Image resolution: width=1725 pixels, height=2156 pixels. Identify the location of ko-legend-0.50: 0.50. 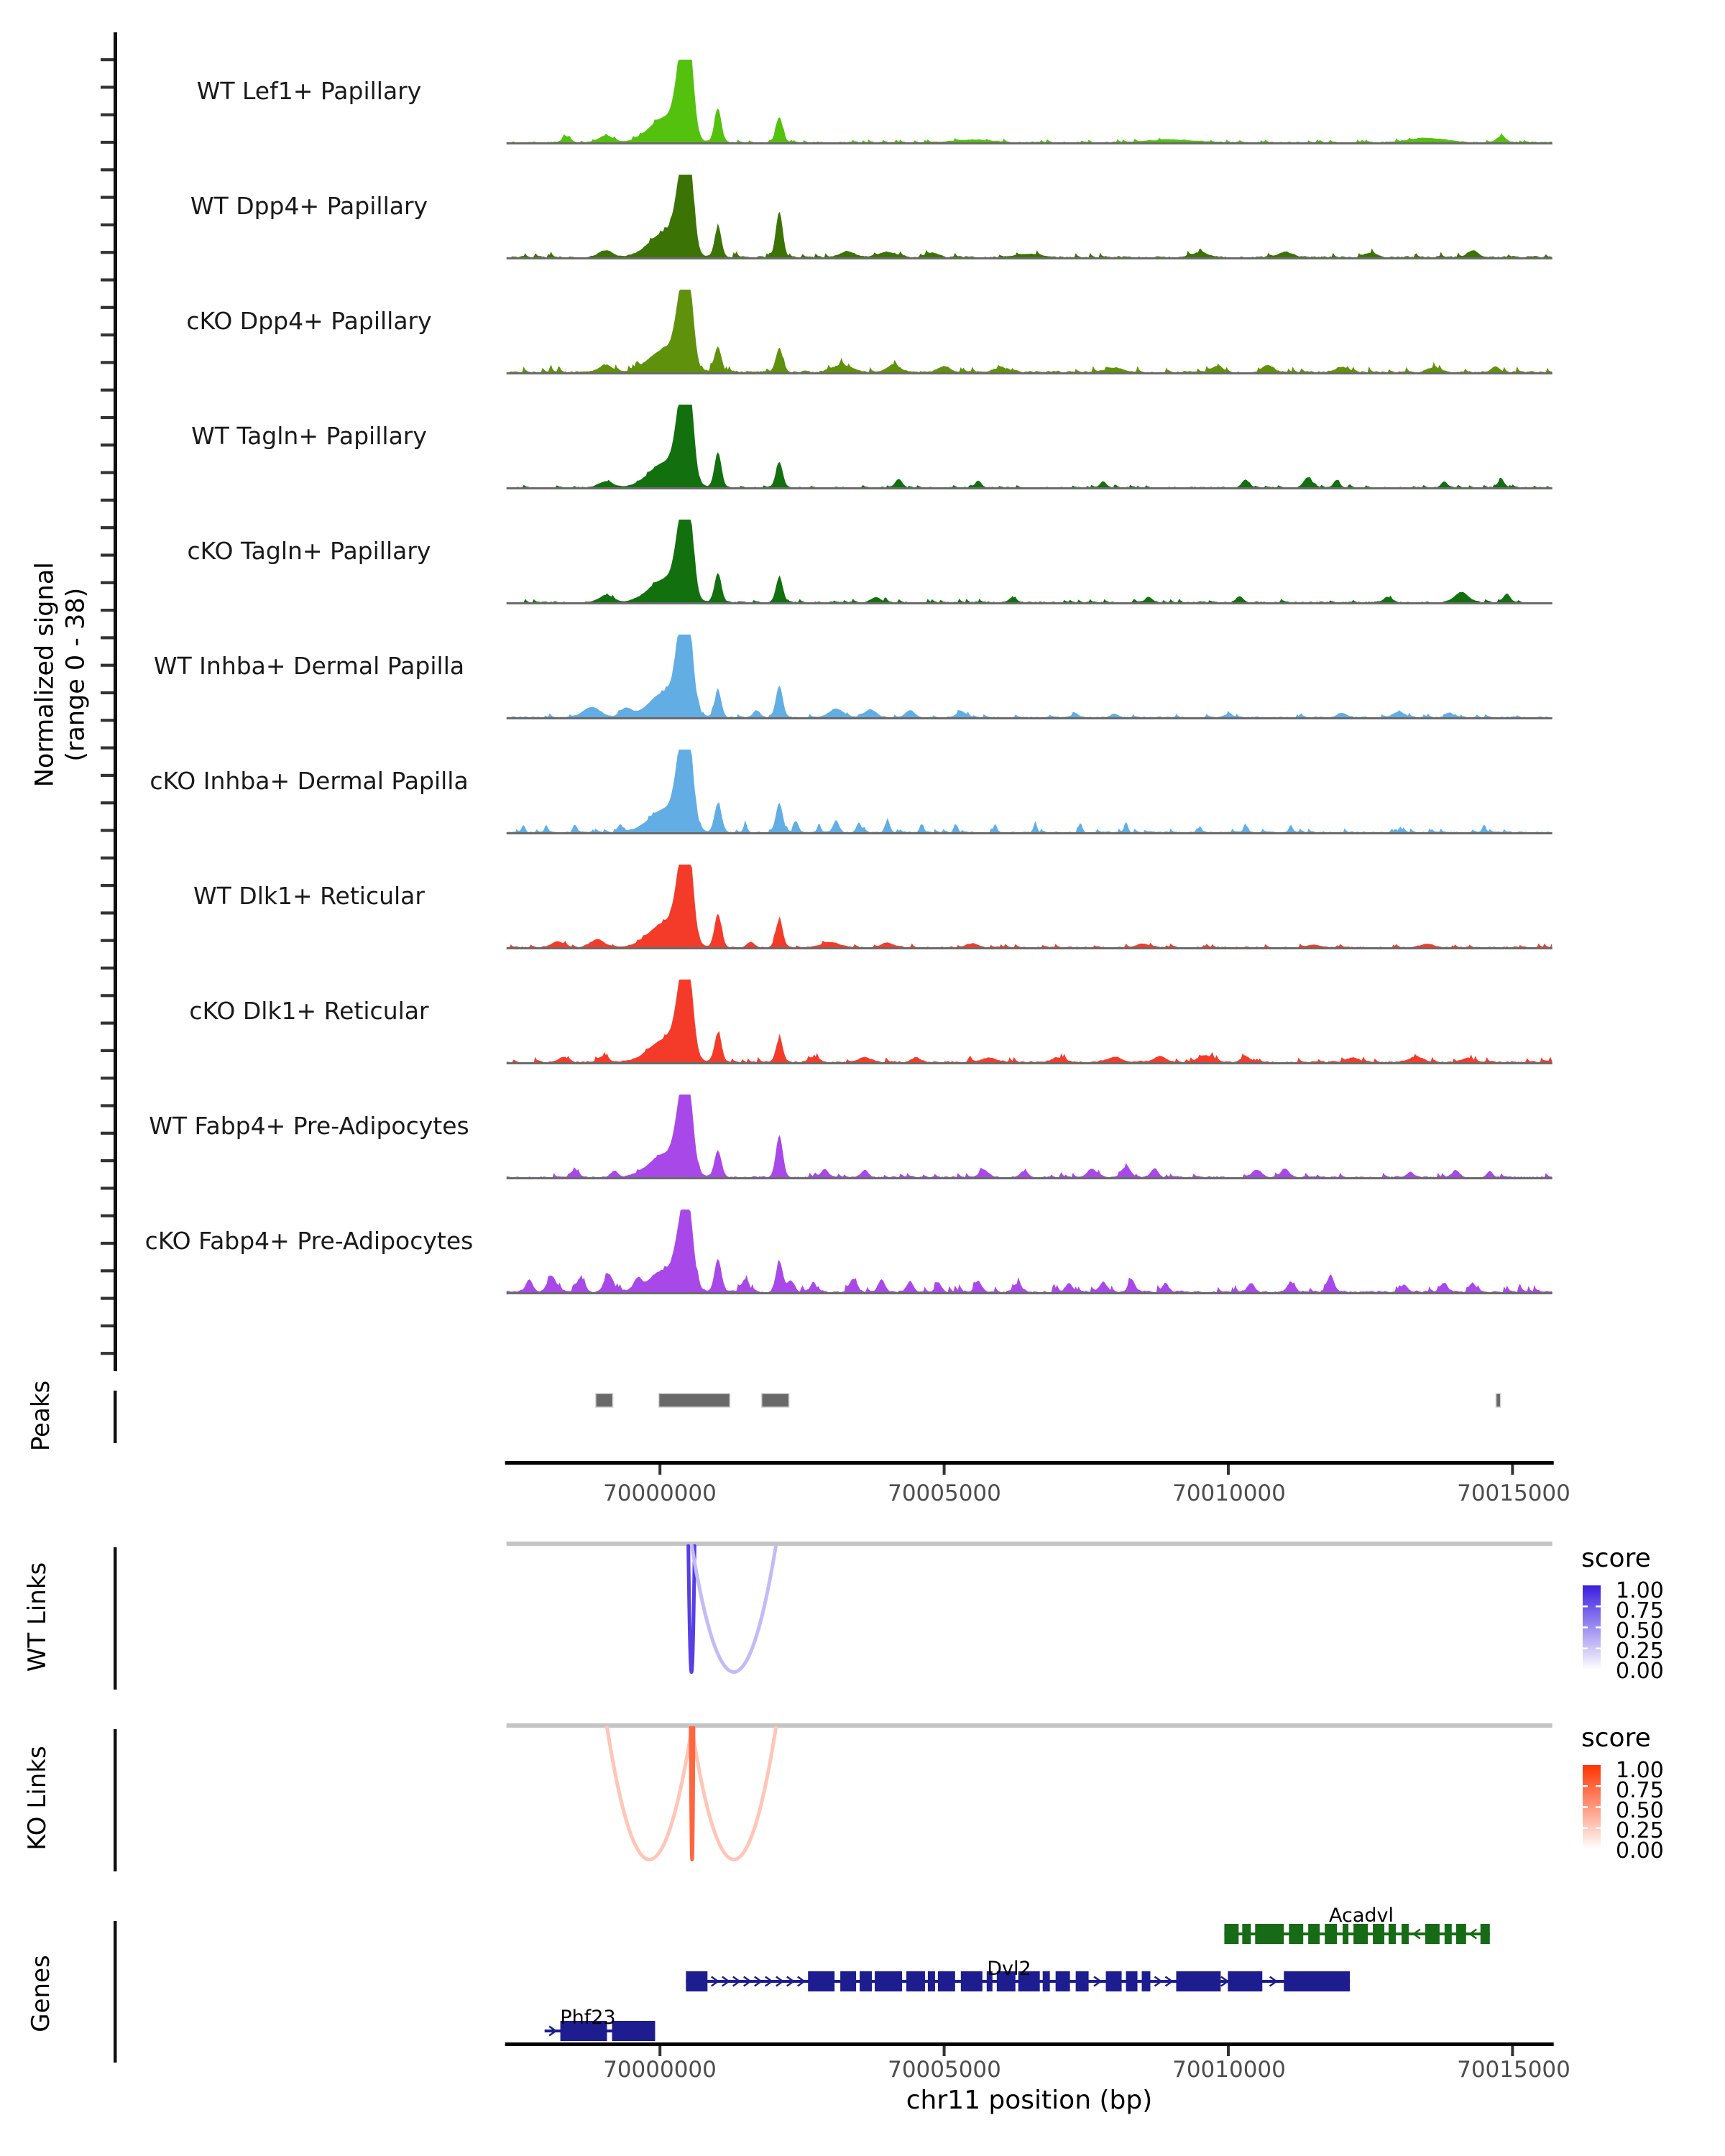
(1640, 1811).